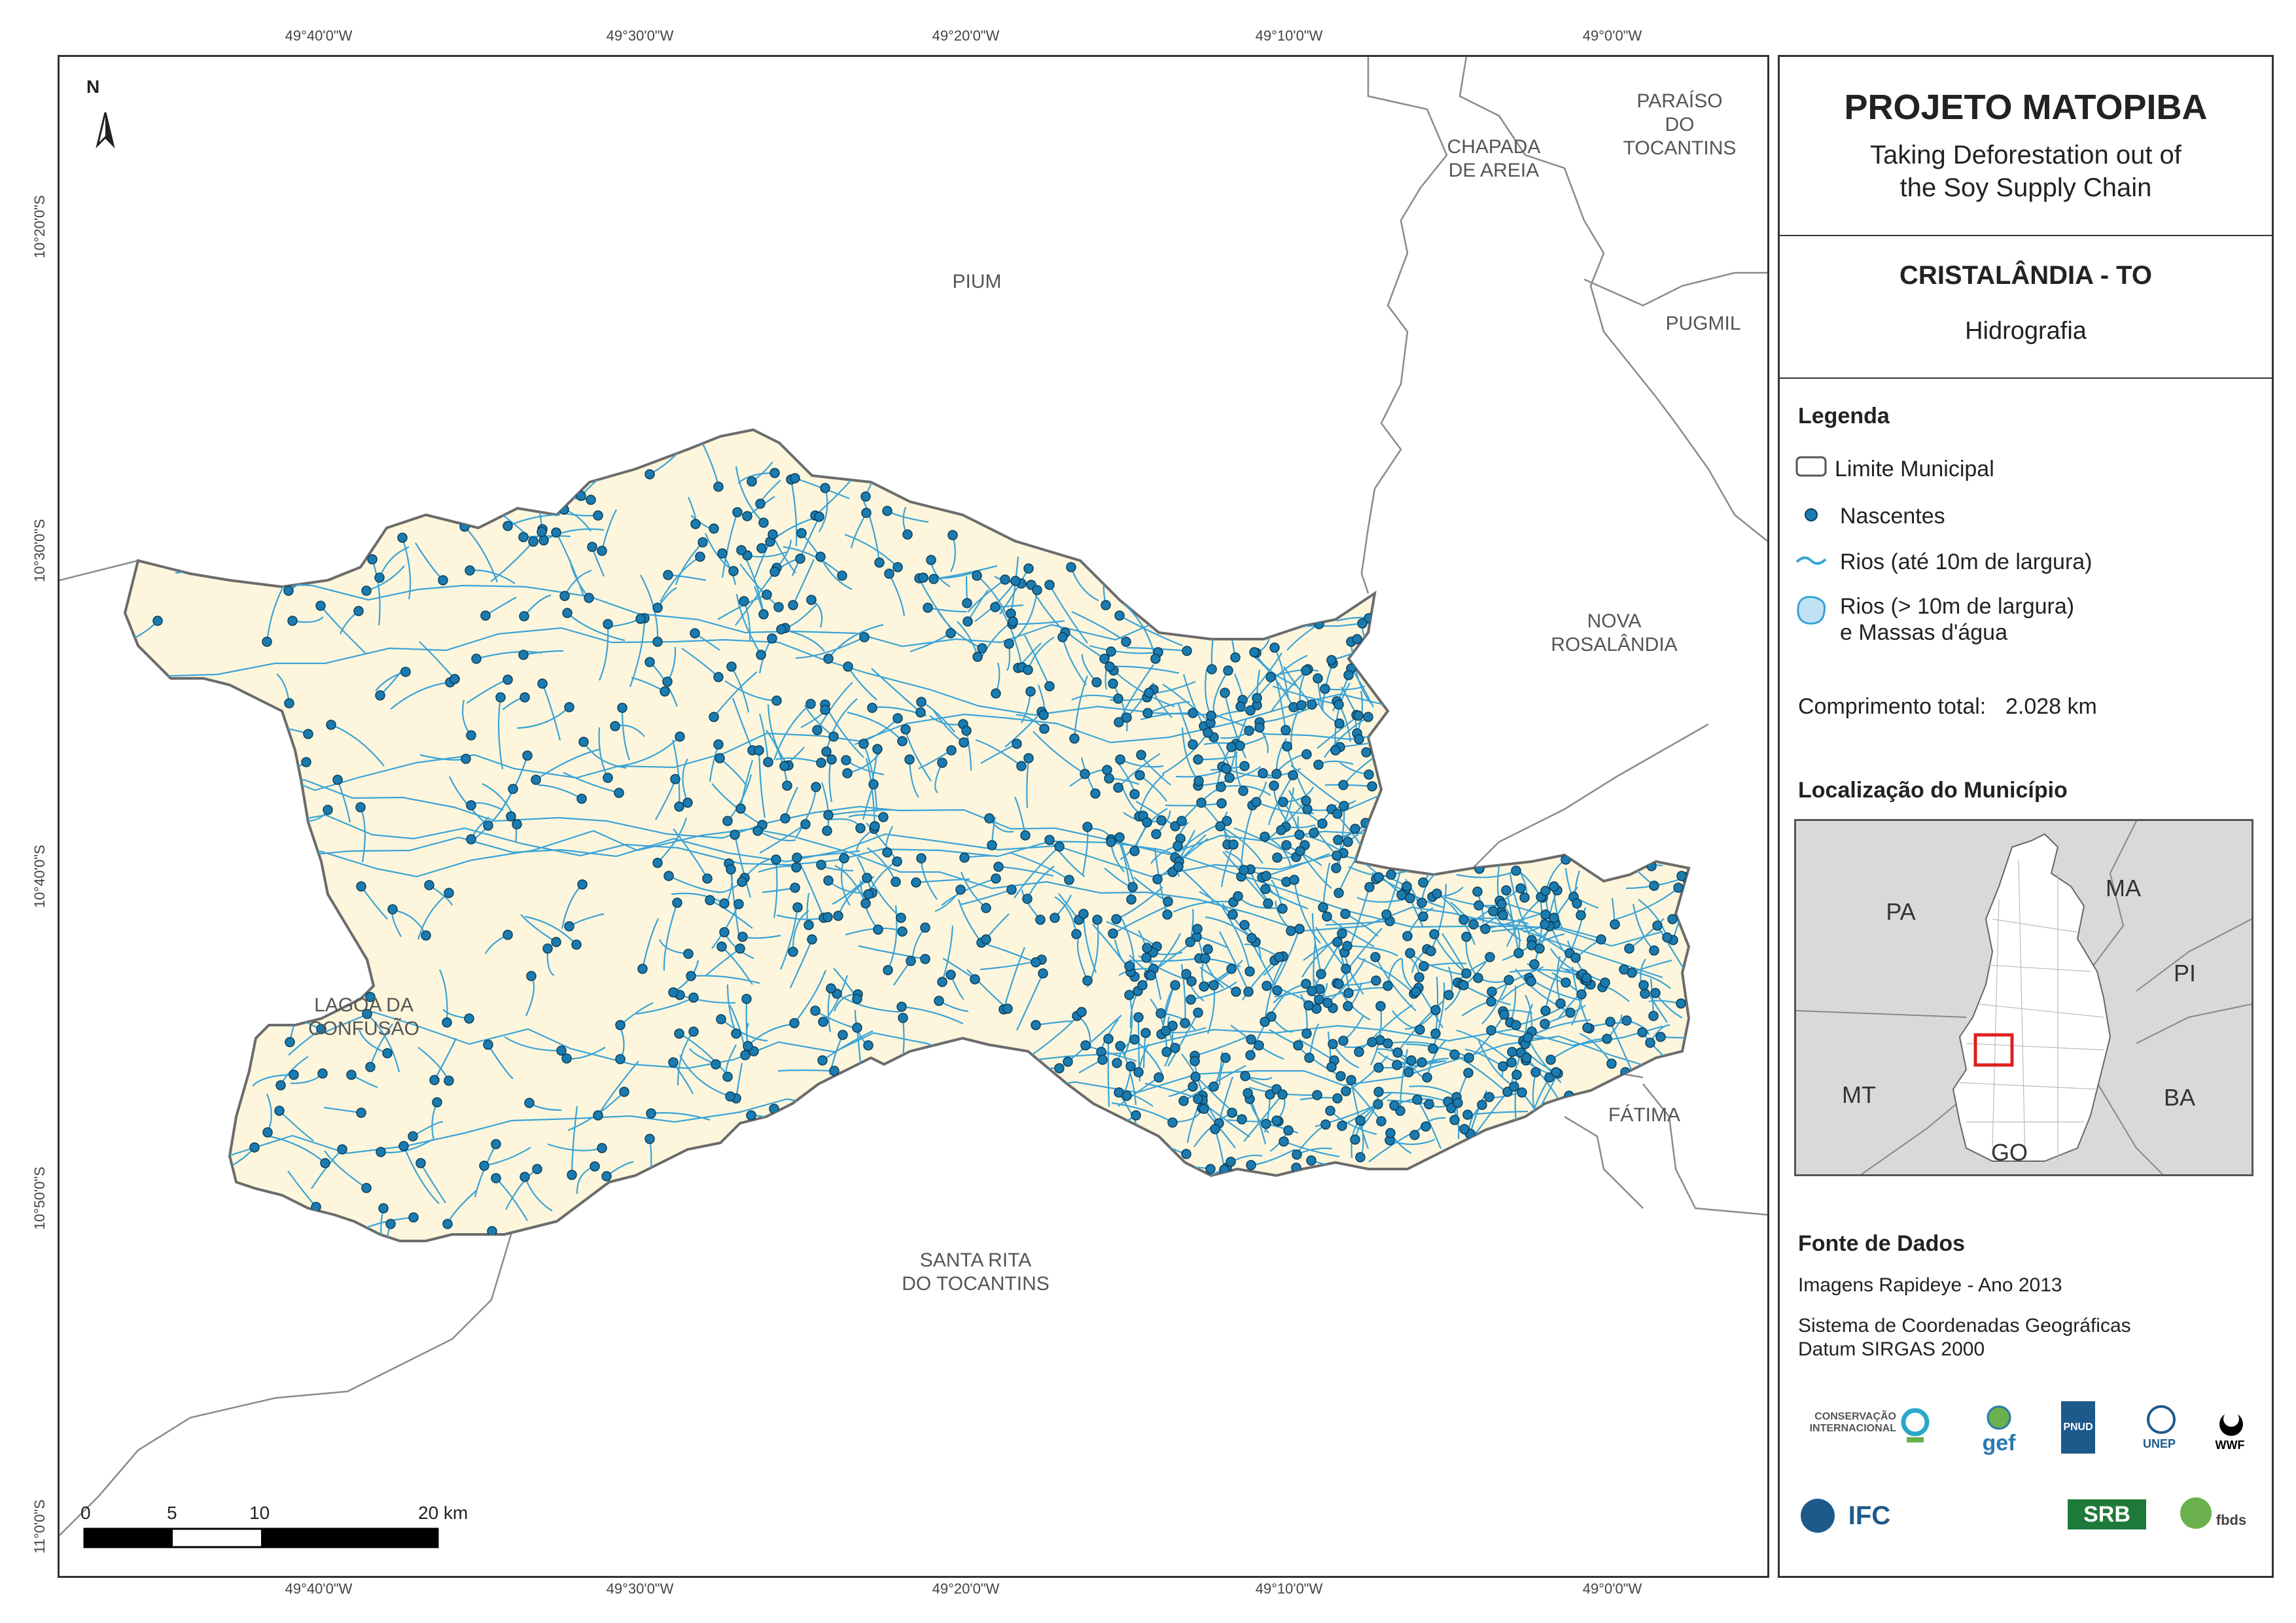 Image resolution: width=2296 pixels, height=1623 pixels. What do you see at coordinates (2231, 1520) in the screenshot?
I see `fbds-logo: fbds` at bounding box center [2231, 1520].